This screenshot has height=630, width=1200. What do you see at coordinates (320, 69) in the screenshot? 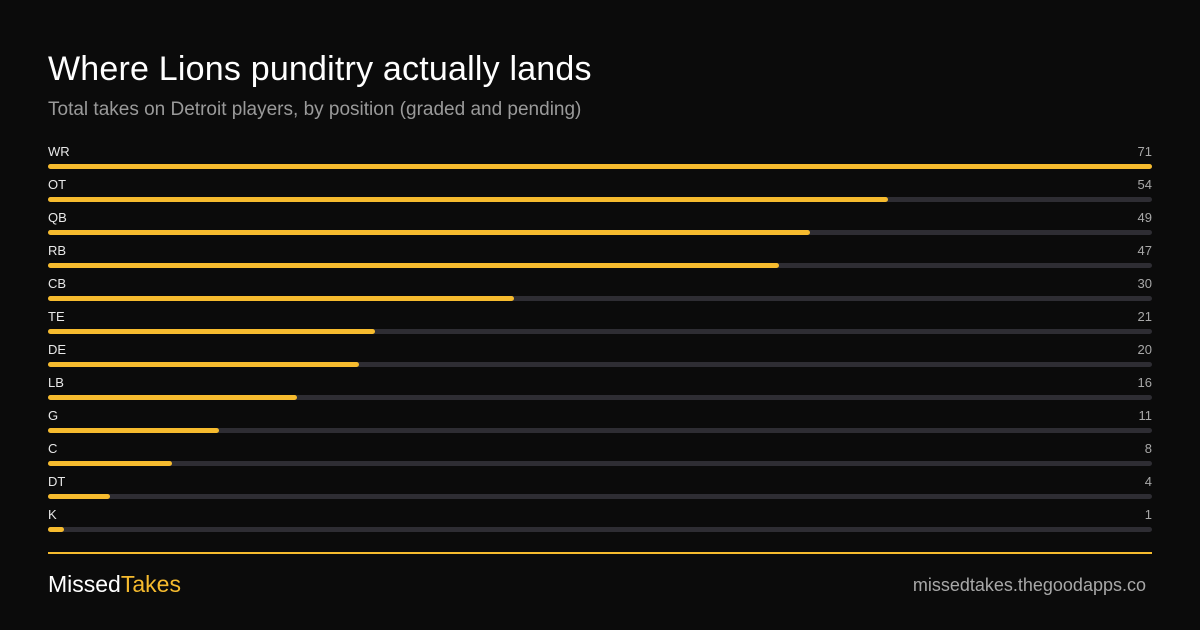
I see `page-title: Where Lions punditry actually lands` at bounding box center [320, 69].